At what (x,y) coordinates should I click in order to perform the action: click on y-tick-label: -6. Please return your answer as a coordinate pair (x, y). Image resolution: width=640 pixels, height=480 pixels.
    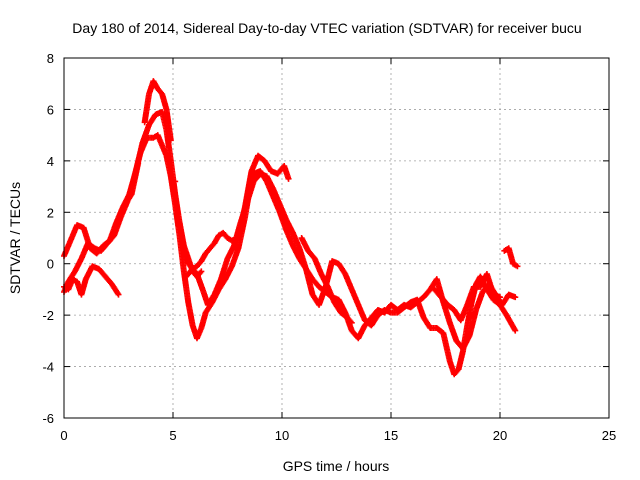
    Looking at the image, I should click on (48, 418).